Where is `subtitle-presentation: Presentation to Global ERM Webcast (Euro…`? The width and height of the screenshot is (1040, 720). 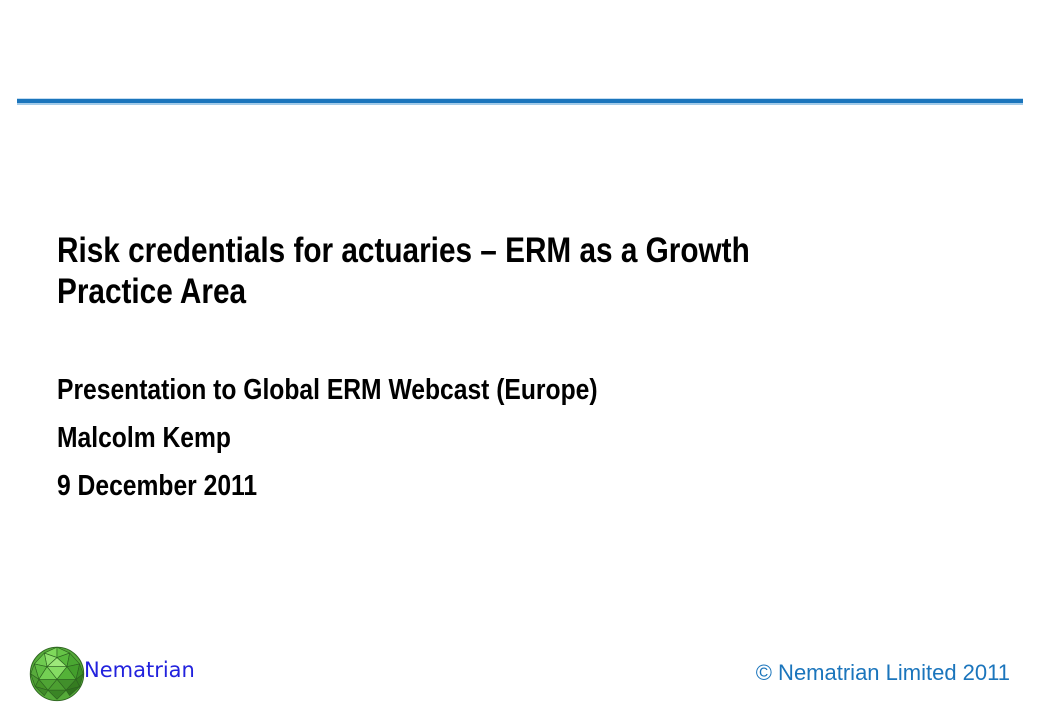 subtitle-presentation: Presentation to Global ERM Webcast (Euro… is located at coordinates (327, 390).